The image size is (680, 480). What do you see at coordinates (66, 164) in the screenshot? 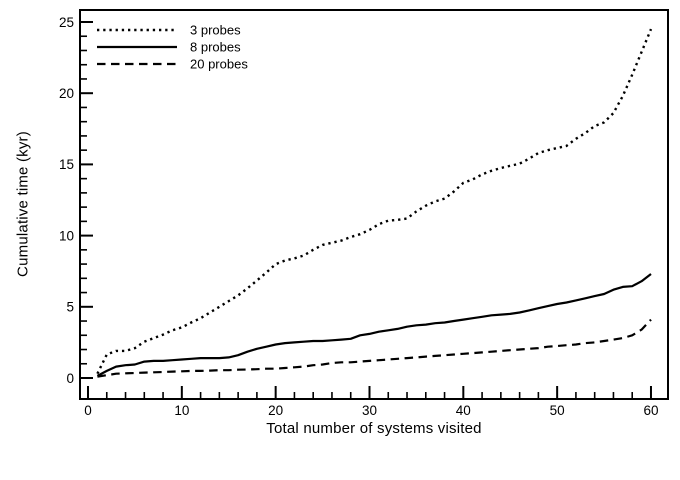
I see `y-tick-label: 15` at bounding box center [66, 164].